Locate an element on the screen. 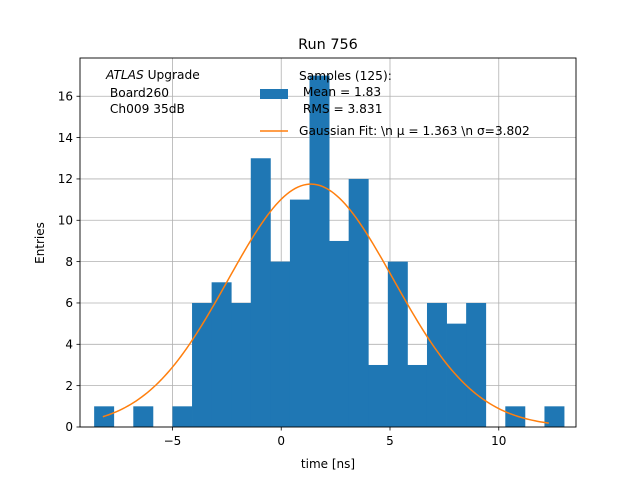 The height and width of the screenshot is (480, 640). y-tick-label-7: 14 is located at coordinates (65, 138).